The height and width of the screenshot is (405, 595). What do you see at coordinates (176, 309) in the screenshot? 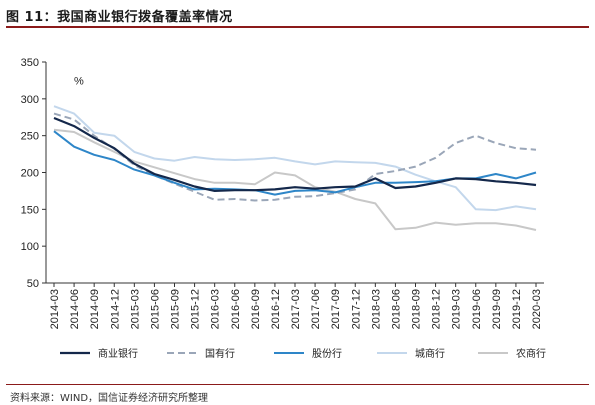
I see `x-tick-label: 2015-09` at bounding box center [176, 309].